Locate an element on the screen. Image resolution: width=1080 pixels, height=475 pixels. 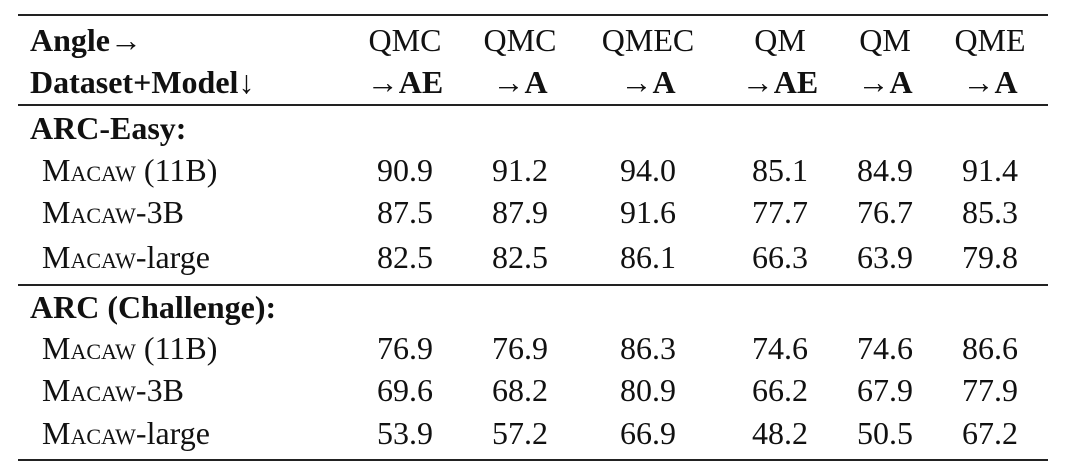
score: 63.9 is located at coordinates (885, 257).